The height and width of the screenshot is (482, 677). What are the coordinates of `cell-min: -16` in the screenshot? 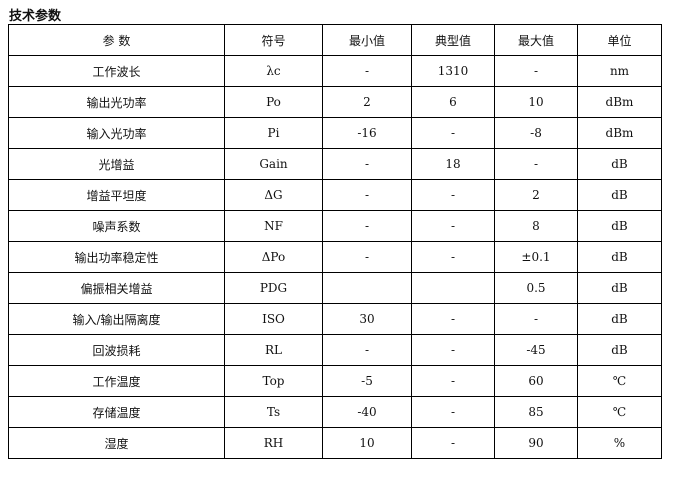 It's located at (367, 133).